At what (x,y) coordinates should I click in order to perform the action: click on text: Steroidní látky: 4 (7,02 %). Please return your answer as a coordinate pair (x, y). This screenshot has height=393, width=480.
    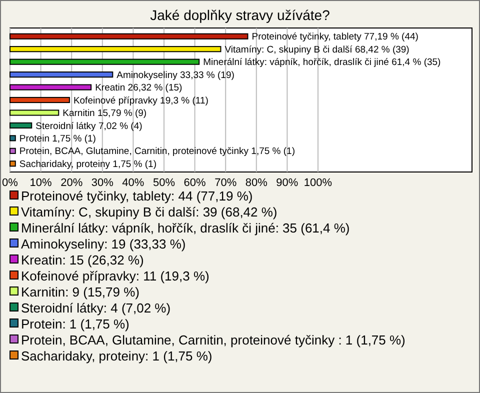
    Looking at the image, I should click on (96, 308).